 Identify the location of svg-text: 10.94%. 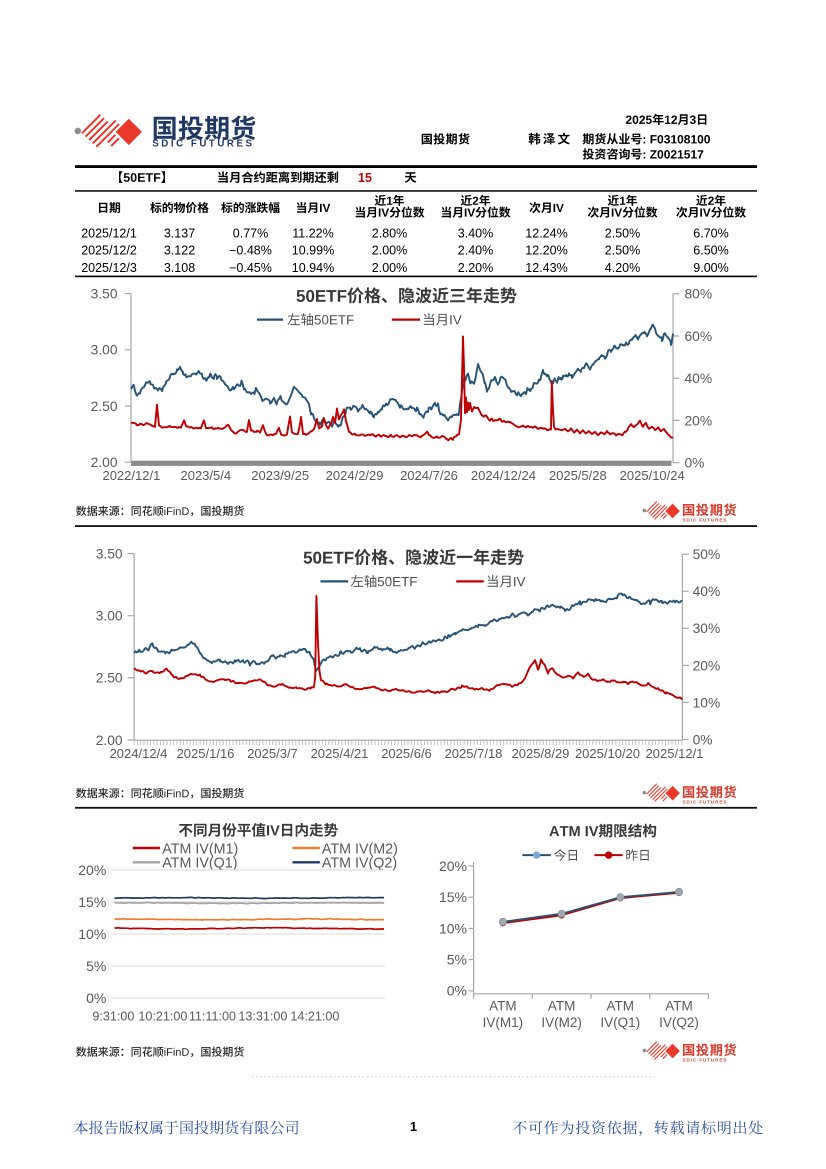
(313, 268).